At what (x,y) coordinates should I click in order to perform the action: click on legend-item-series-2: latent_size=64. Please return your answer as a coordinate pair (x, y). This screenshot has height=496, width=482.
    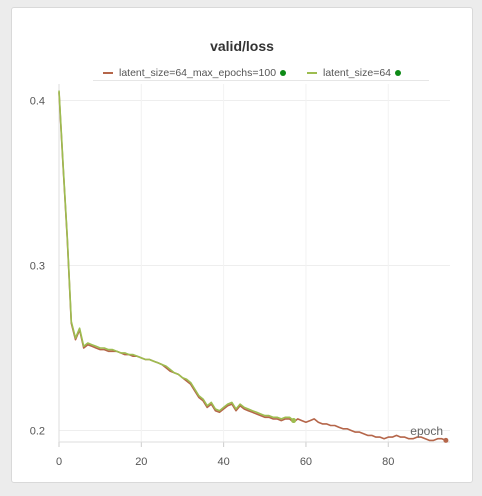
    Looking at the image, I should click on (354, 73).